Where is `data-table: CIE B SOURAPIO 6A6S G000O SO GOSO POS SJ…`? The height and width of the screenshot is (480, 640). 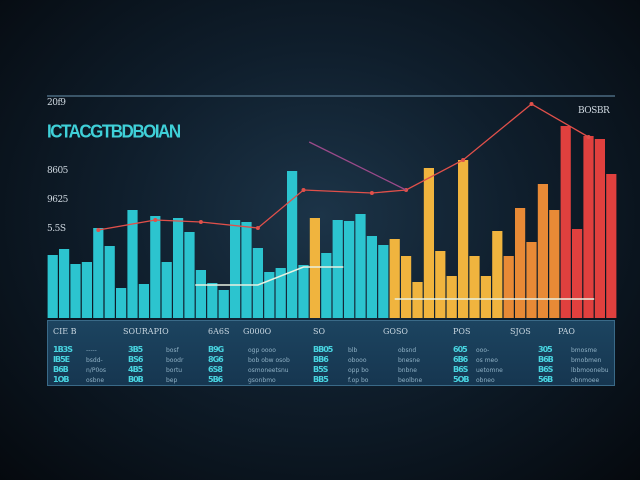
data-table: CIE B SOURAPIO 6A6S G000O SO GOSO POS SJ… is located at coordinates (331, 353).